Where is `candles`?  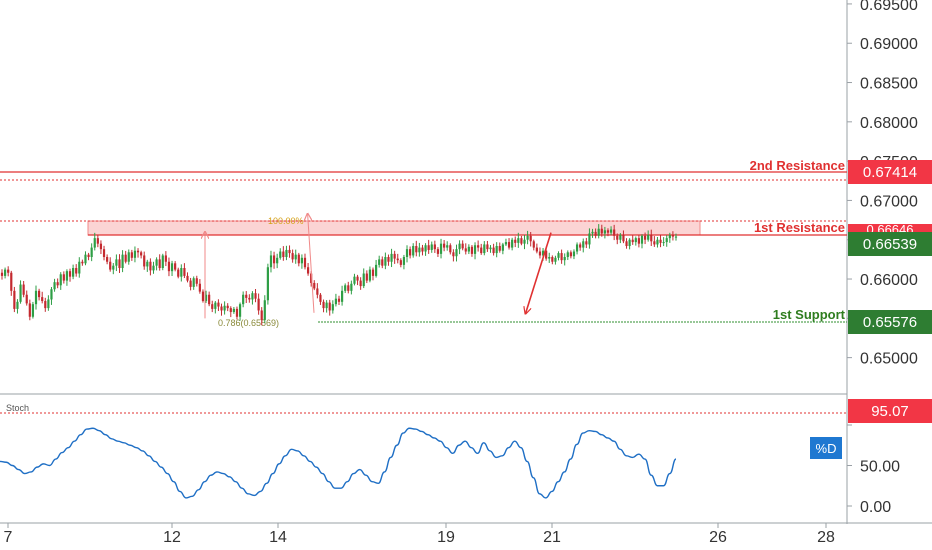 candles is located at coordinates (339, 275).